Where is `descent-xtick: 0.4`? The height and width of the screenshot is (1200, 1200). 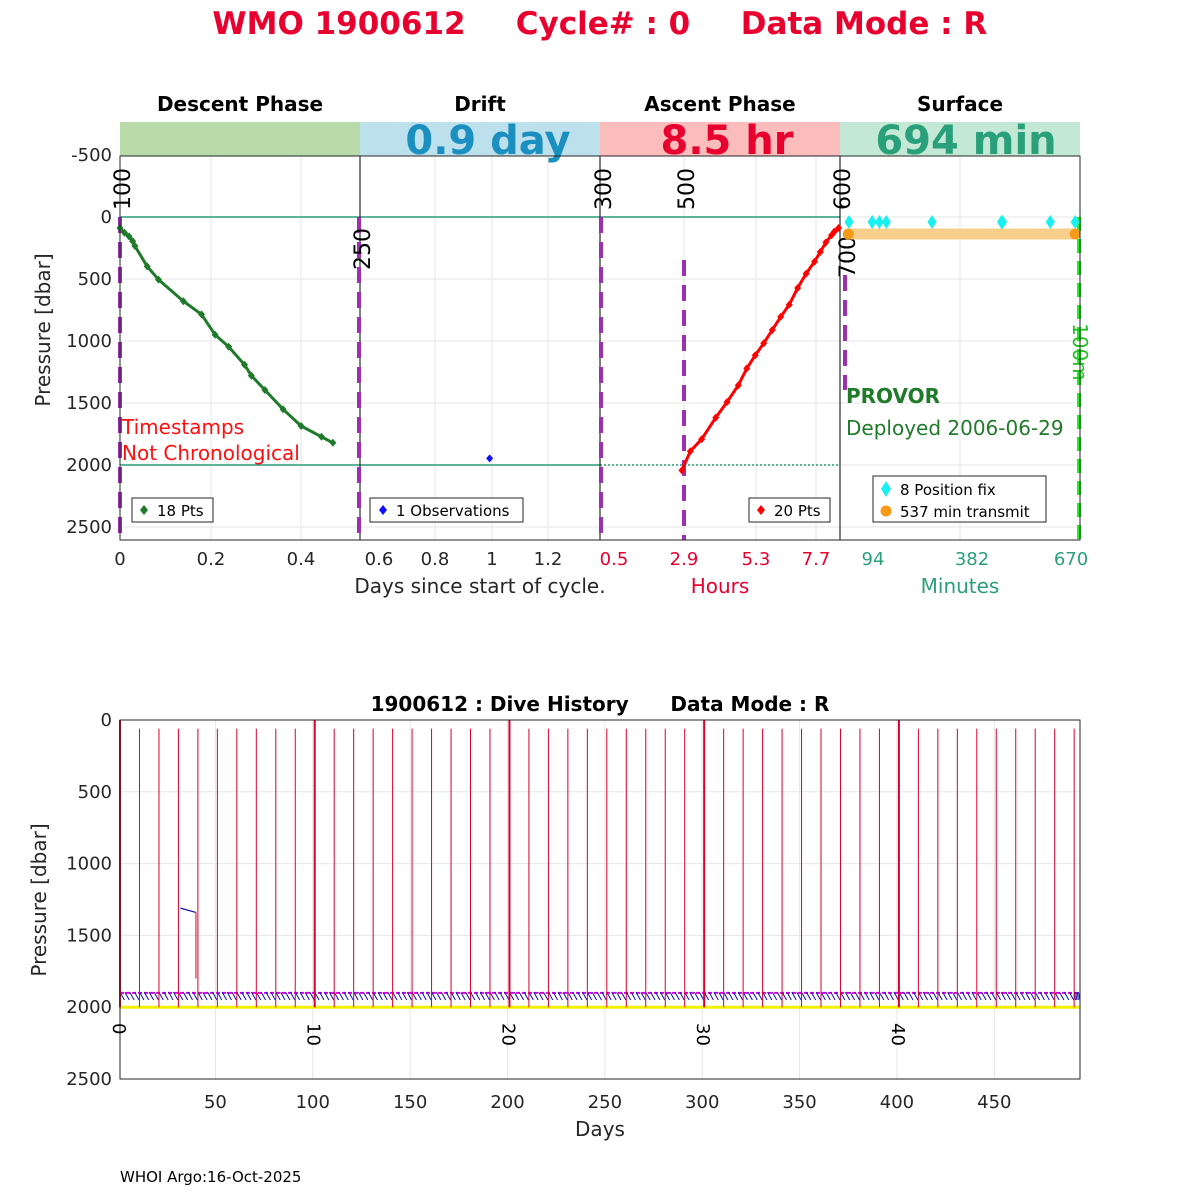 descent-xtick: 0.4 is located at coordinates (301, 559).